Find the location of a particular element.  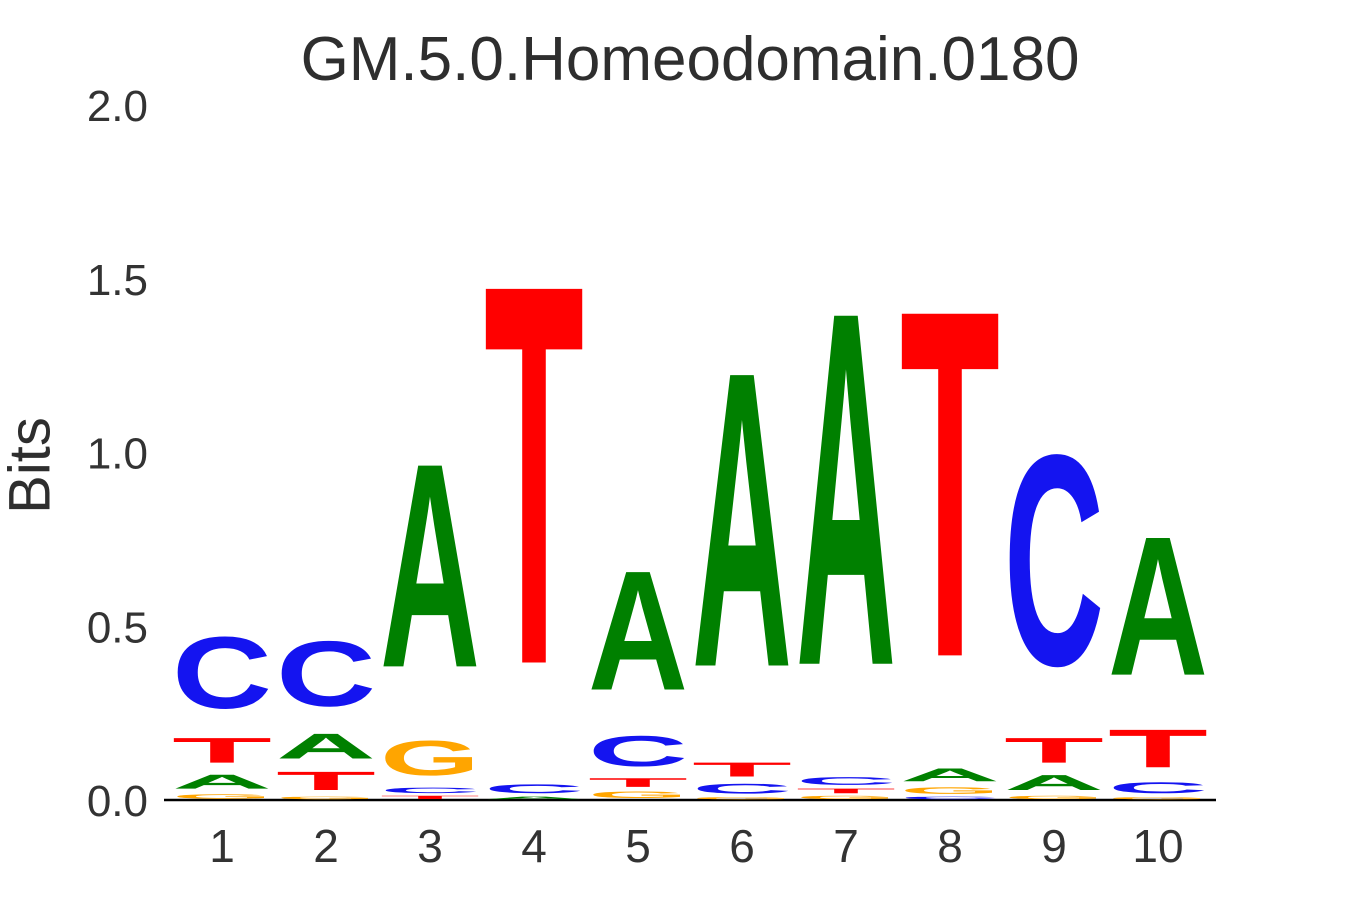

x-tick-label: 3 is located at coordinates (430, 846).